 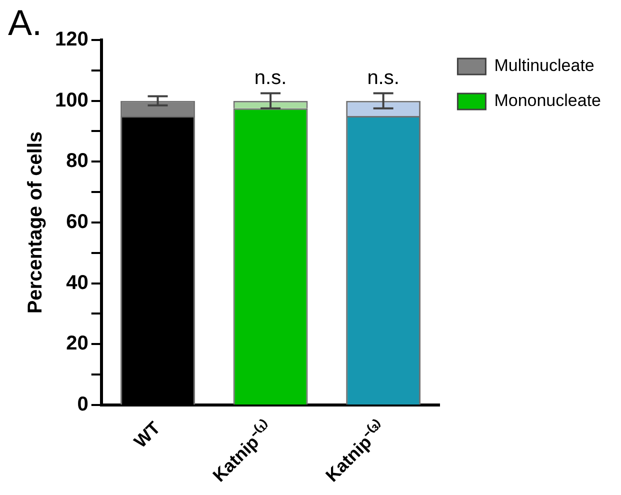 What do you see at coordinates (548, 100) in the screenshot?
I see `legend-label: Mononucleate` at bounding box center [548, 100].